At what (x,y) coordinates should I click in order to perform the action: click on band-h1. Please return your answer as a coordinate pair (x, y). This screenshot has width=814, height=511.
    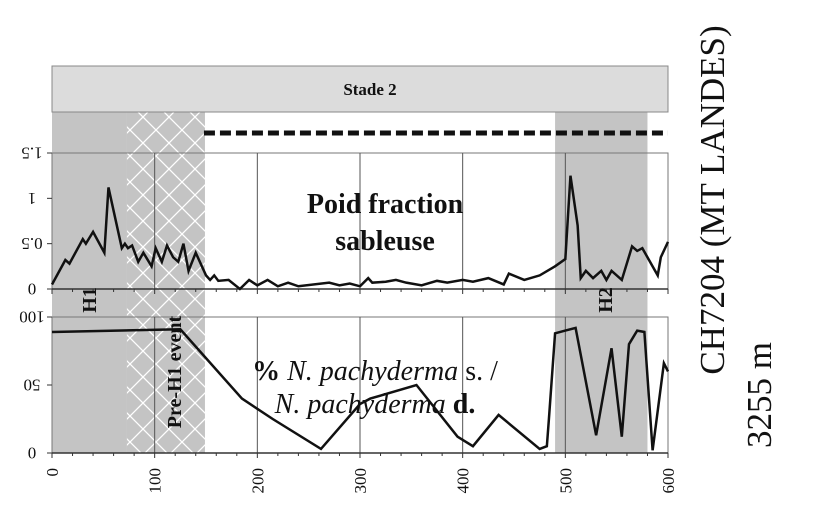
    Looking at the image, I should click on (89, 282).